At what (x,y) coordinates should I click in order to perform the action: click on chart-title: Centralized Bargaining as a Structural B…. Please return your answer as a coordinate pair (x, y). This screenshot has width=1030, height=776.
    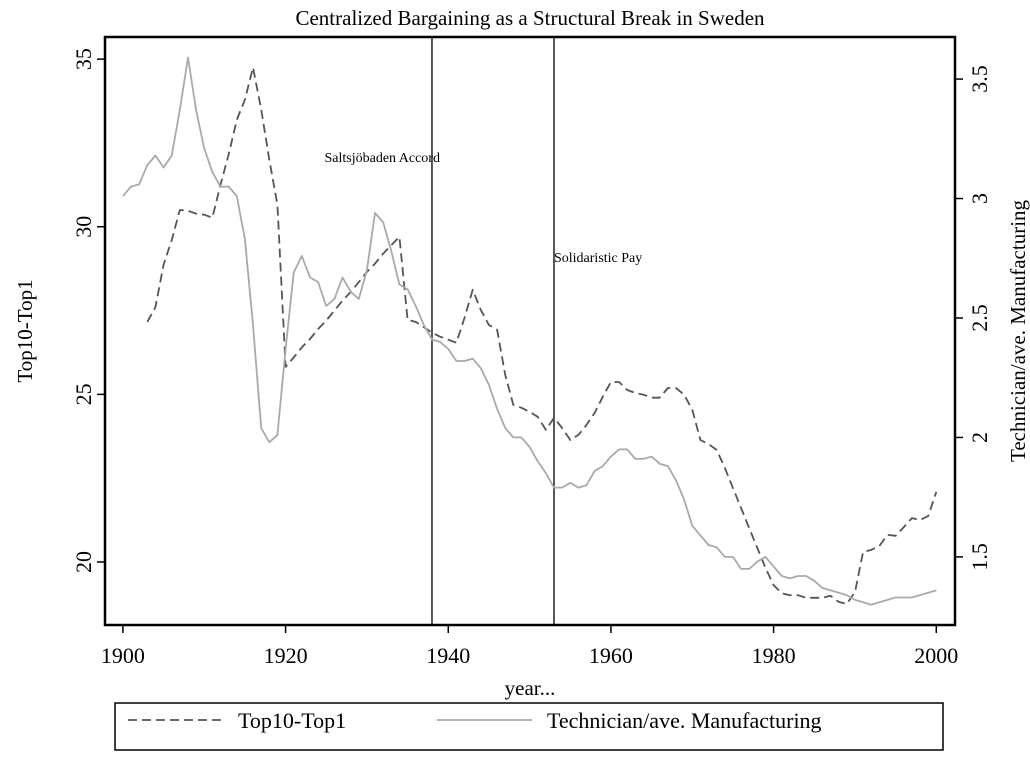
    Looking at the image, I should click on (530, 18).